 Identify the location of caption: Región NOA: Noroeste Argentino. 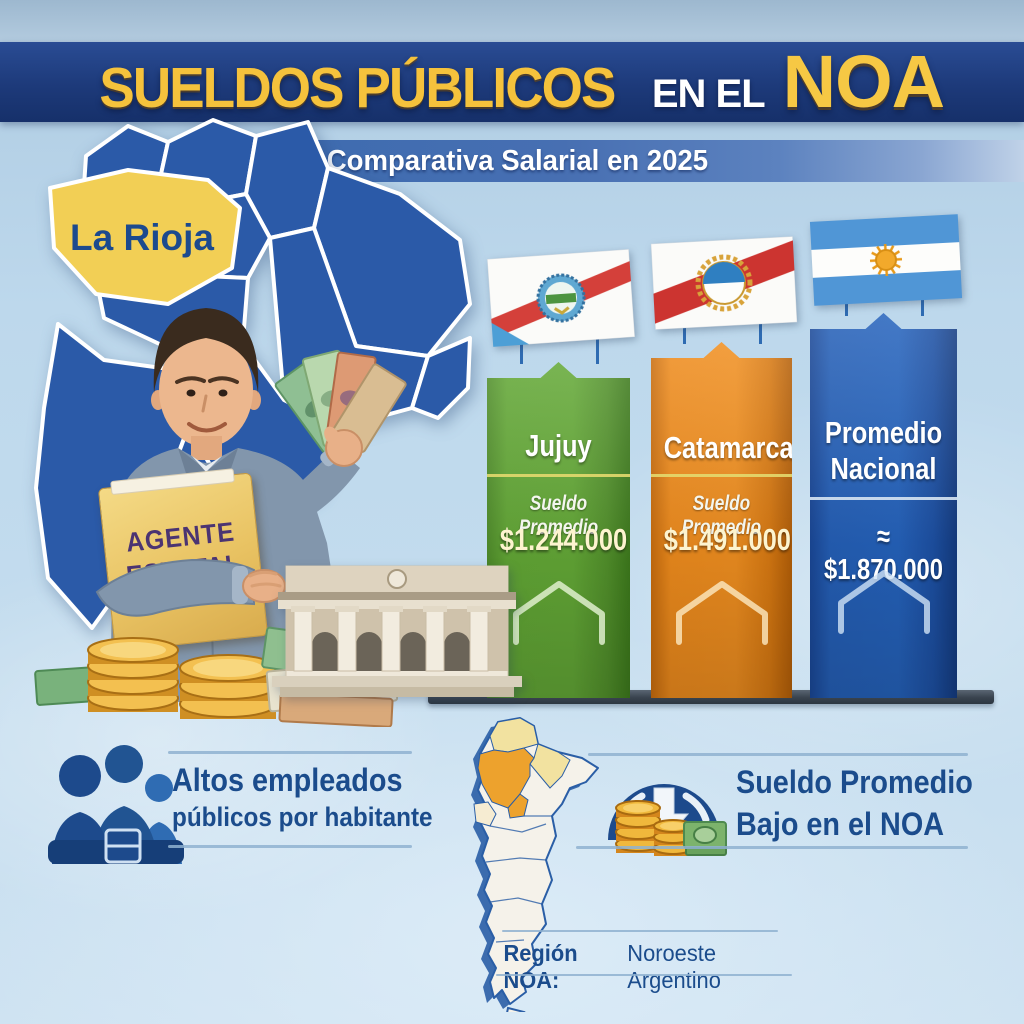
(646, 967).